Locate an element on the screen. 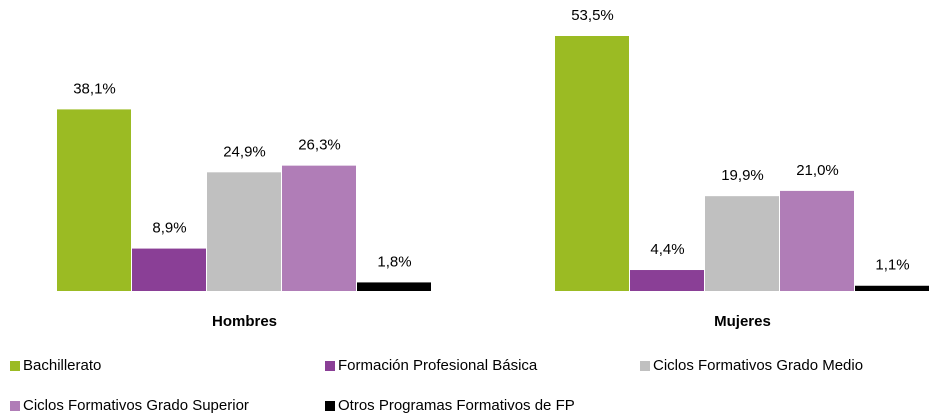 The width and height of the screenshot is (932, 414). value-label: 21,0% is located at coordinates (817, 170).